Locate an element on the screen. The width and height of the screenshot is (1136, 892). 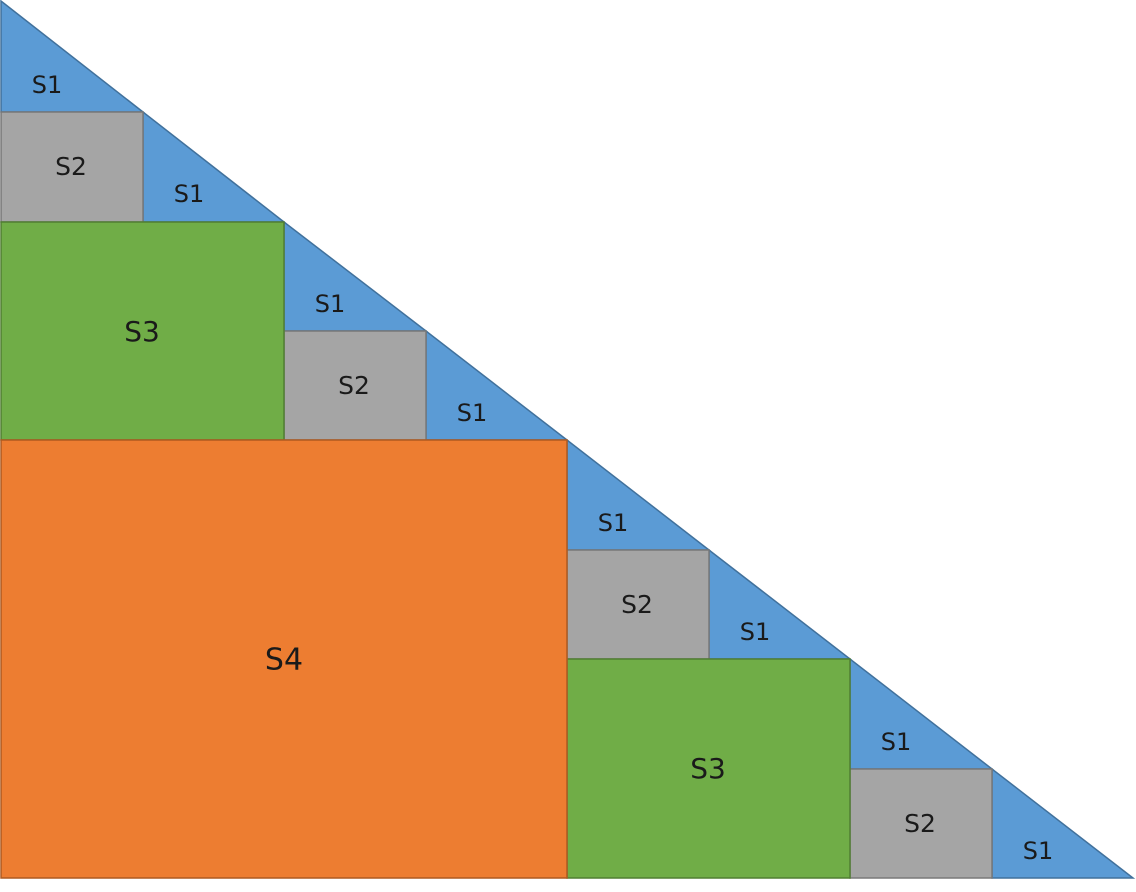
s4-label: S4 is located at coordinates (284, 660).